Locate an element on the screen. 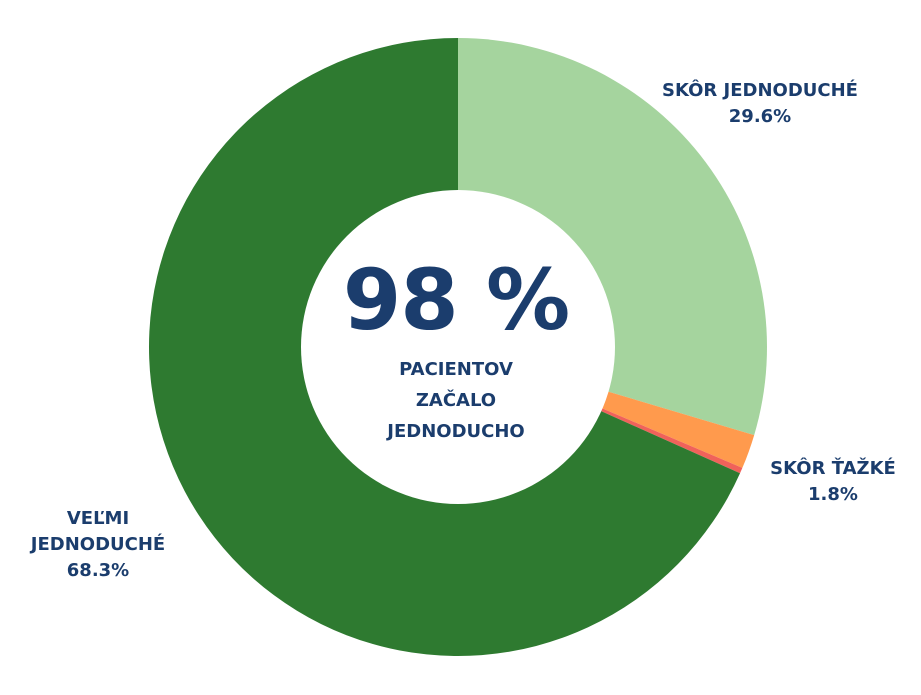 This screenshot has width=921, height=695. donut-center: 98 % PACIENTOV ZAČALO JEDNODUCHO is located at coordinates (456, 348).